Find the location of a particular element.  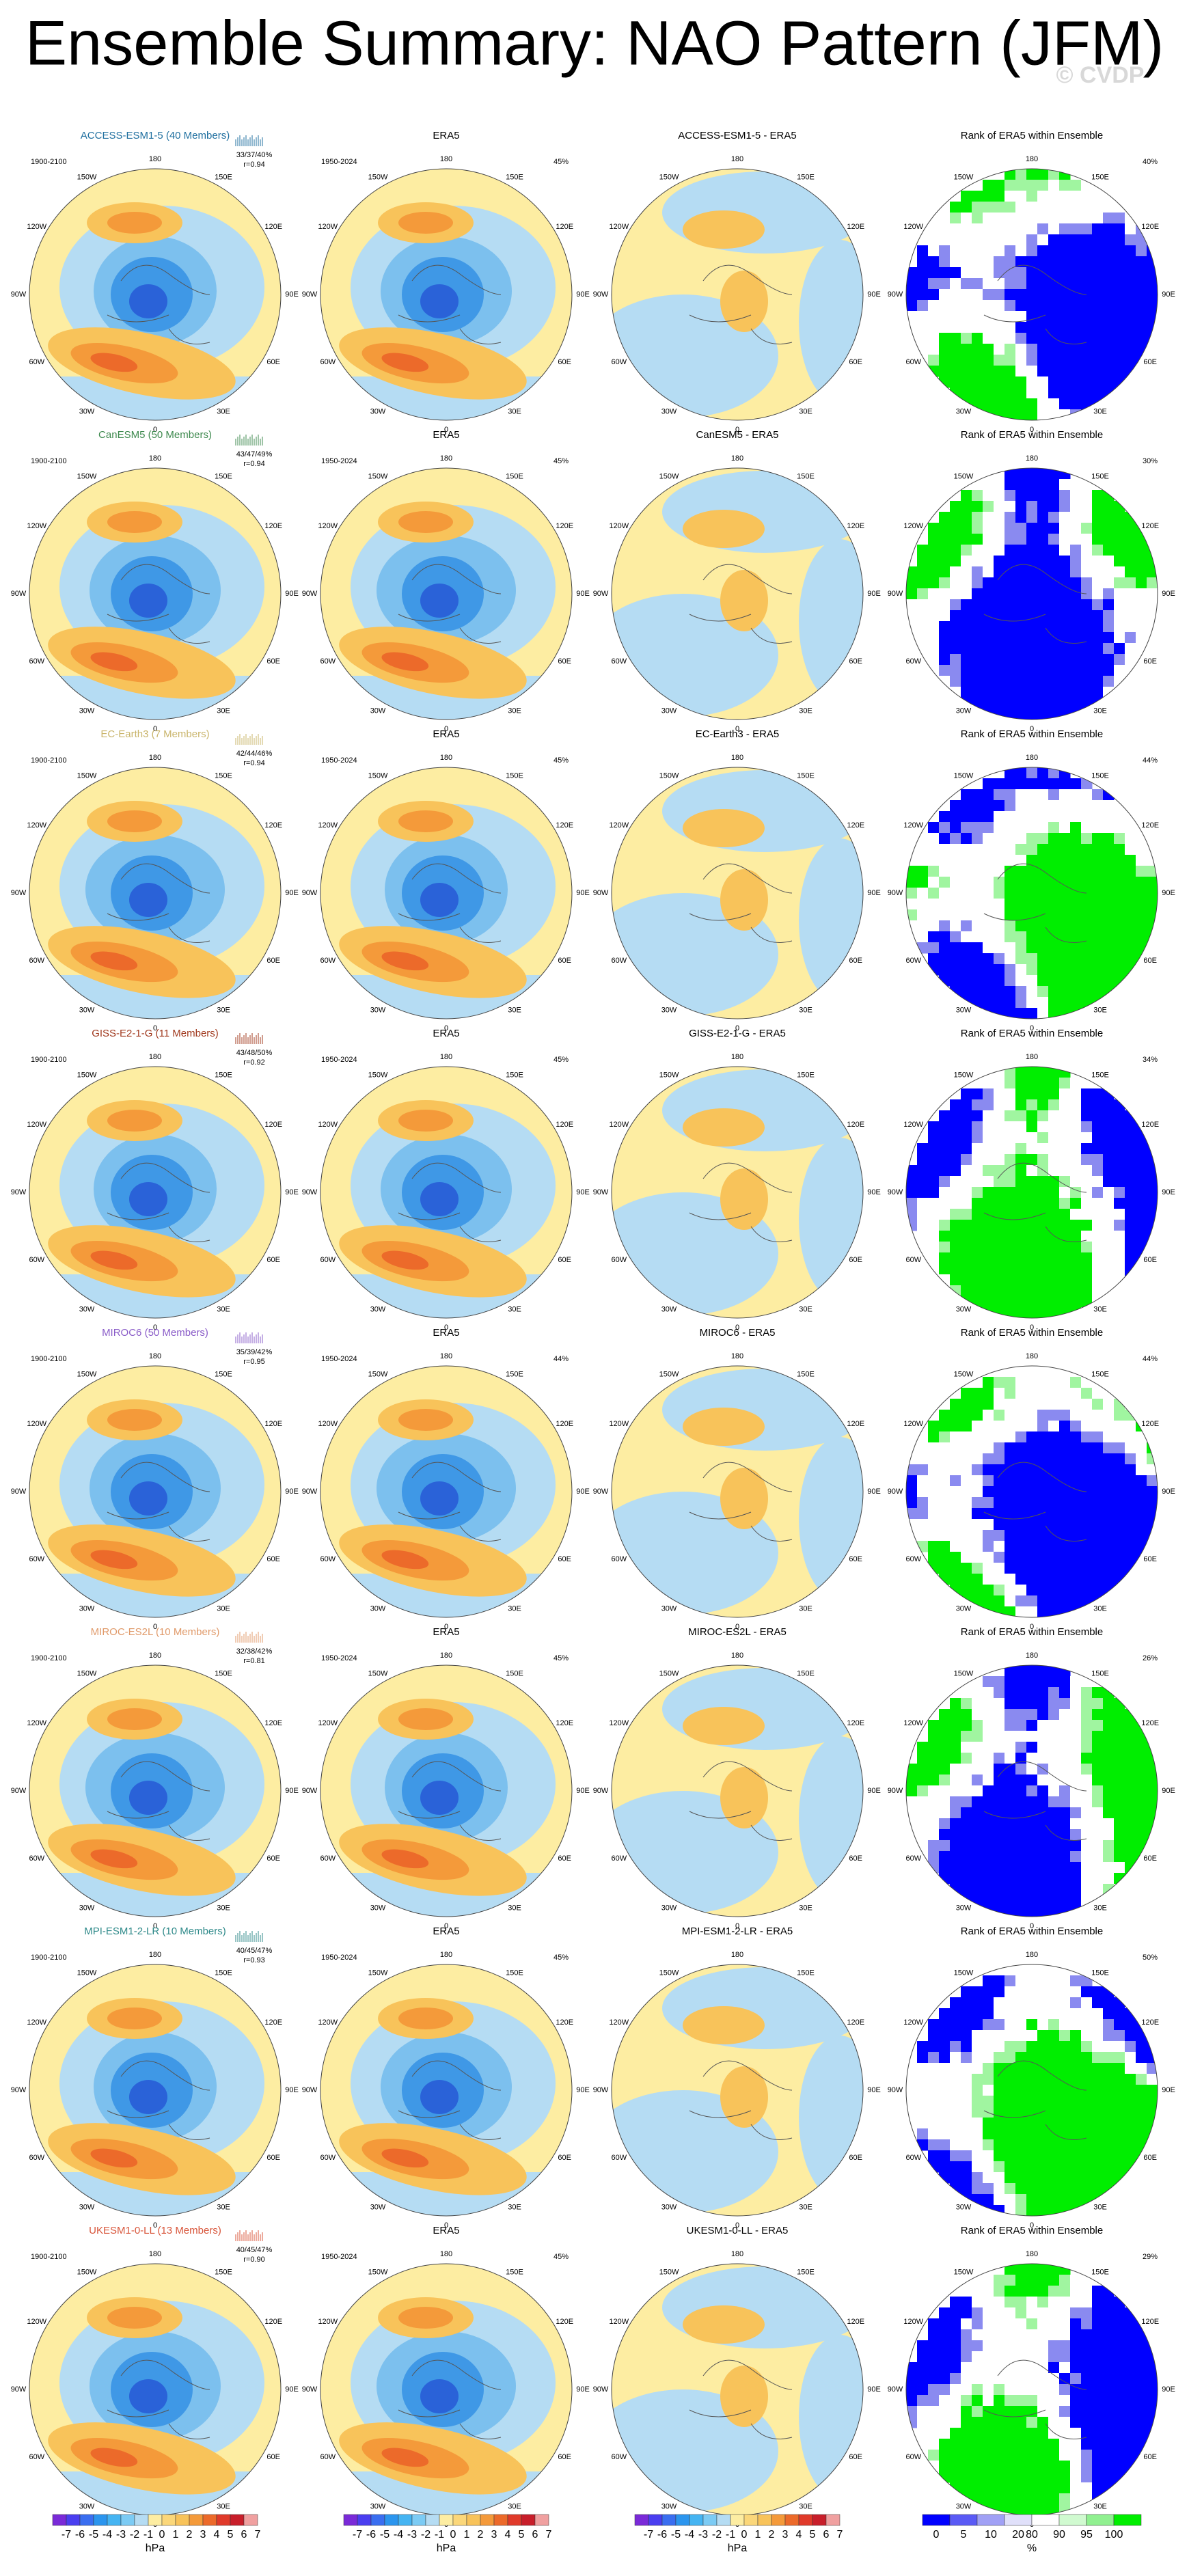

diff-orange is located at coordinates (724, 1726).